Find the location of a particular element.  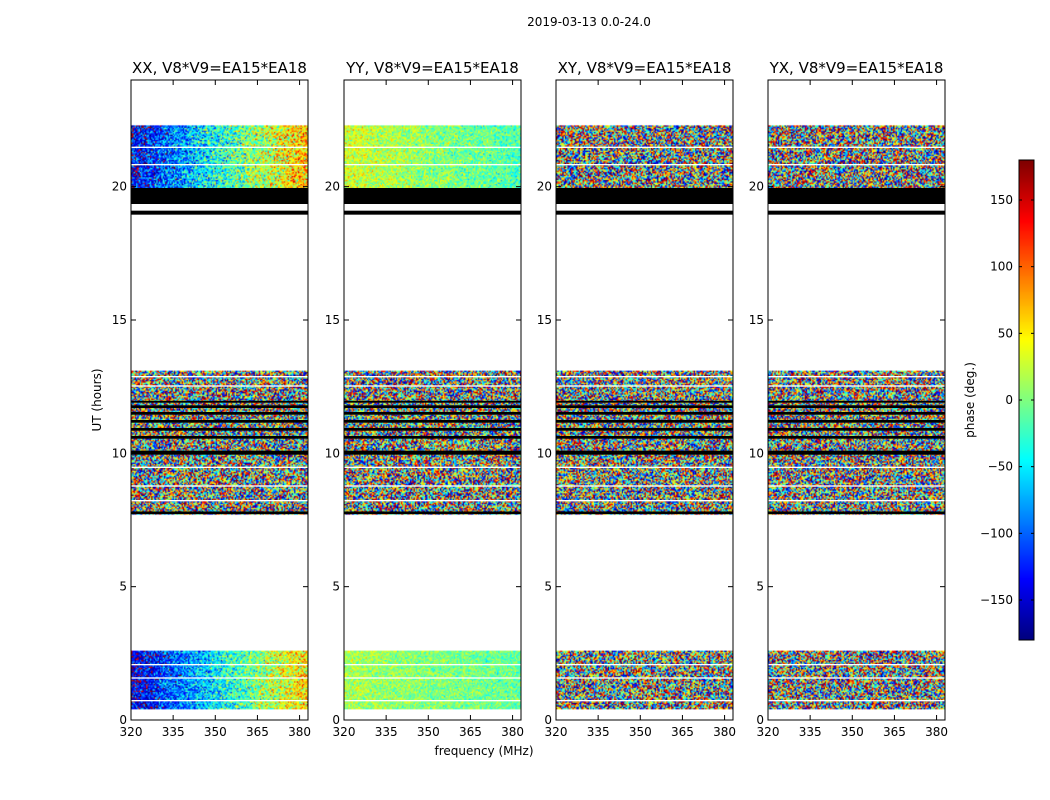

figure-suptitle: 2019-03-13 0.0-24.0 is located at coordinates (589, 22).